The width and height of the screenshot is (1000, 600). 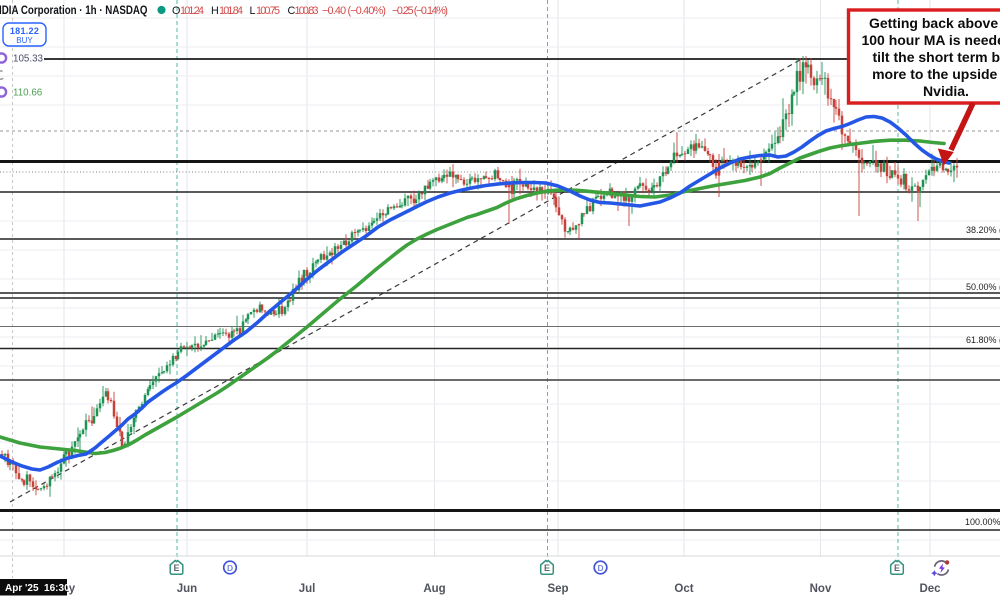 I want to click on svg-text: Sep, so click(x=557, y=589).